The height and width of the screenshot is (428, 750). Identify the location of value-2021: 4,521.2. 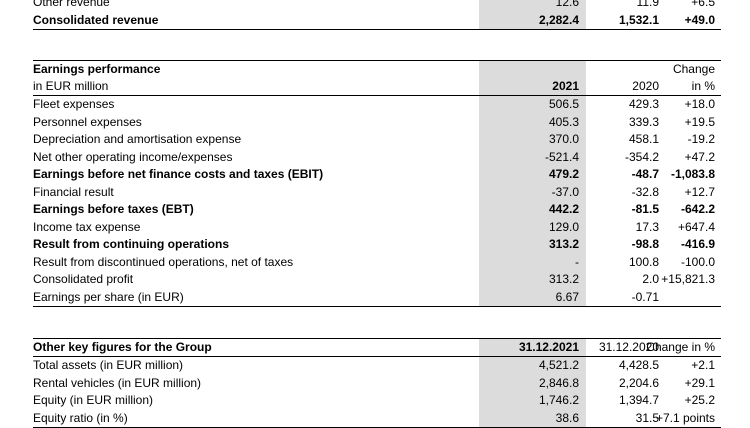
(529, 366).